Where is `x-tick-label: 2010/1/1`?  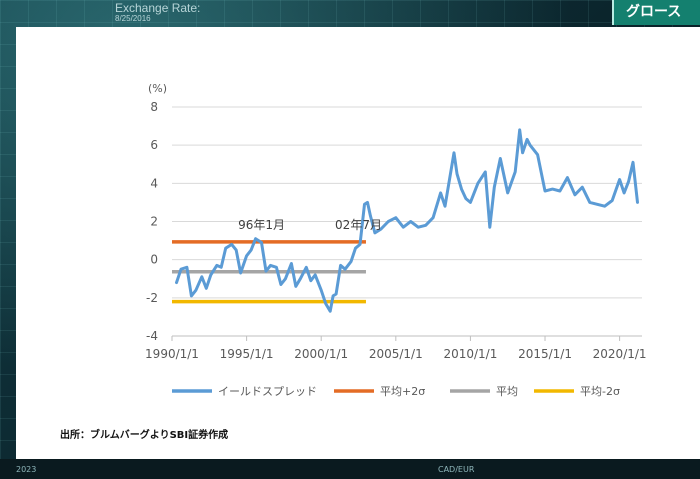
x-tick-label: 2010/1/1 is located at coordinates (470, 354).